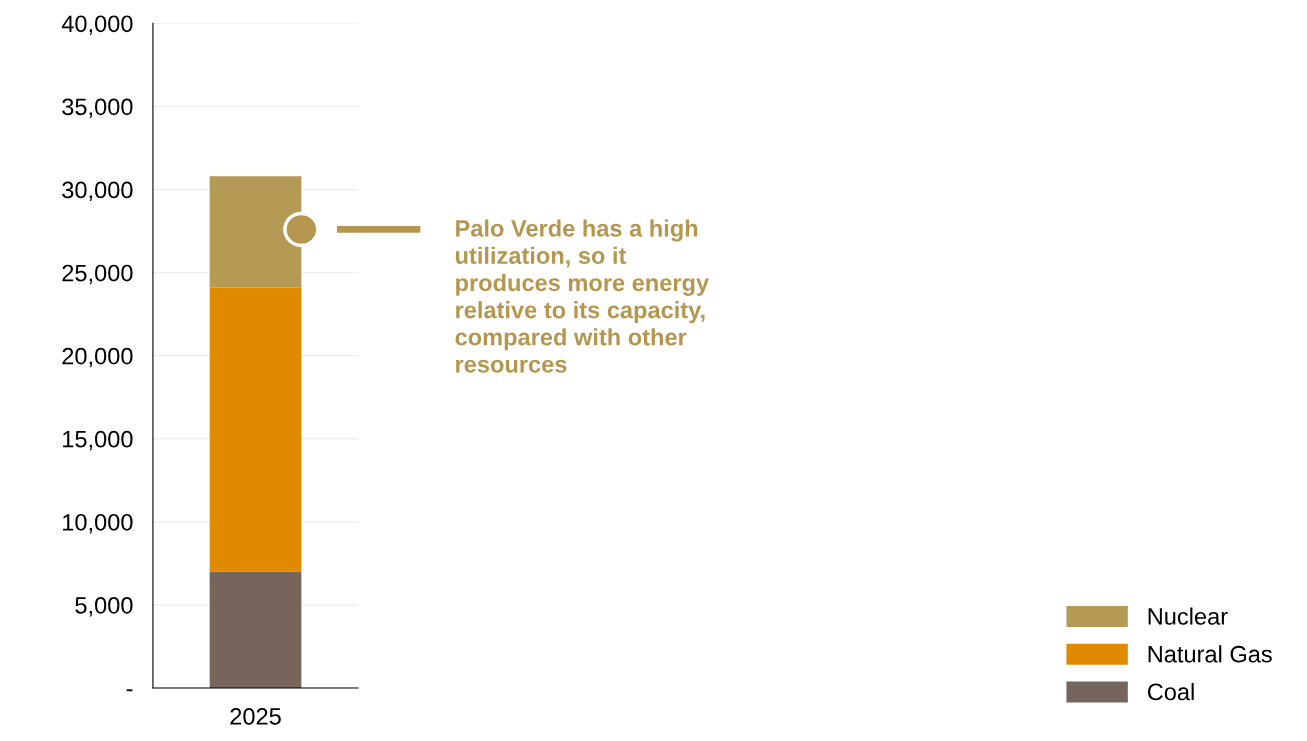  Describe the element at coordinates (97, 357) in the screenshot. I see `y-tick-label: 20,000` at that location.